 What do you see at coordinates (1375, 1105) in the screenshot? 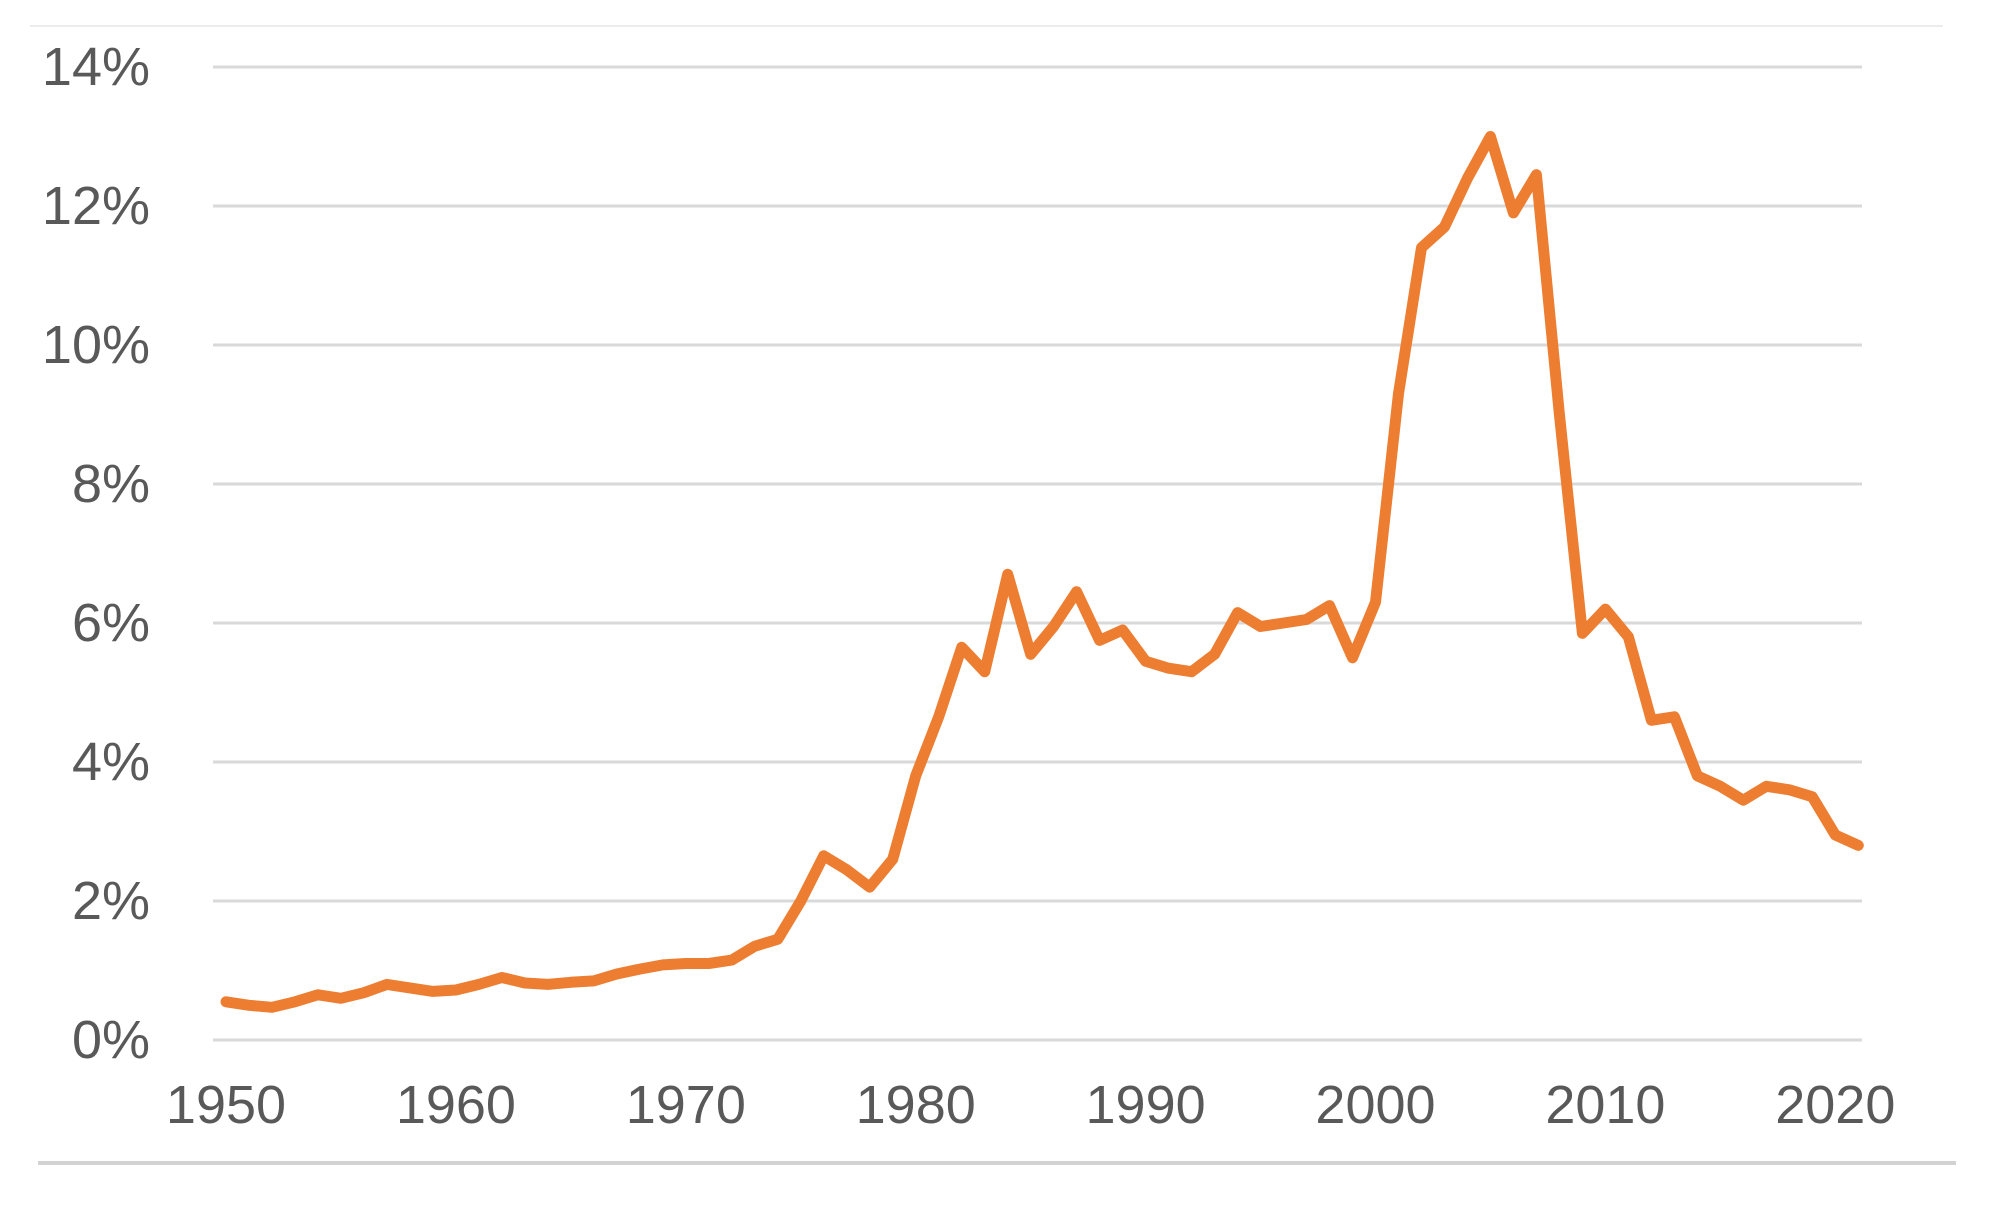
I see `x-tick-label-2000: 2000` at bounding box center [1375, 1105].